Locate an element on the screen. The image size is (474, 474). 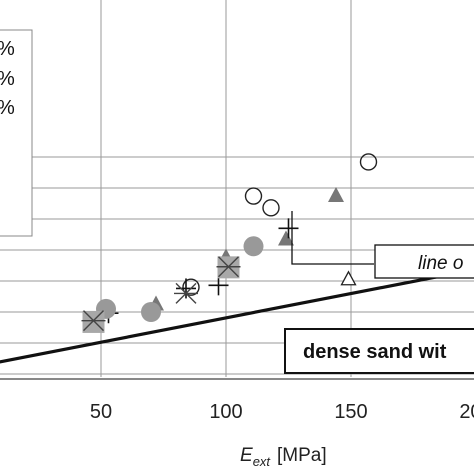
legend-entry-1: % is located at coordinates (7, 49).